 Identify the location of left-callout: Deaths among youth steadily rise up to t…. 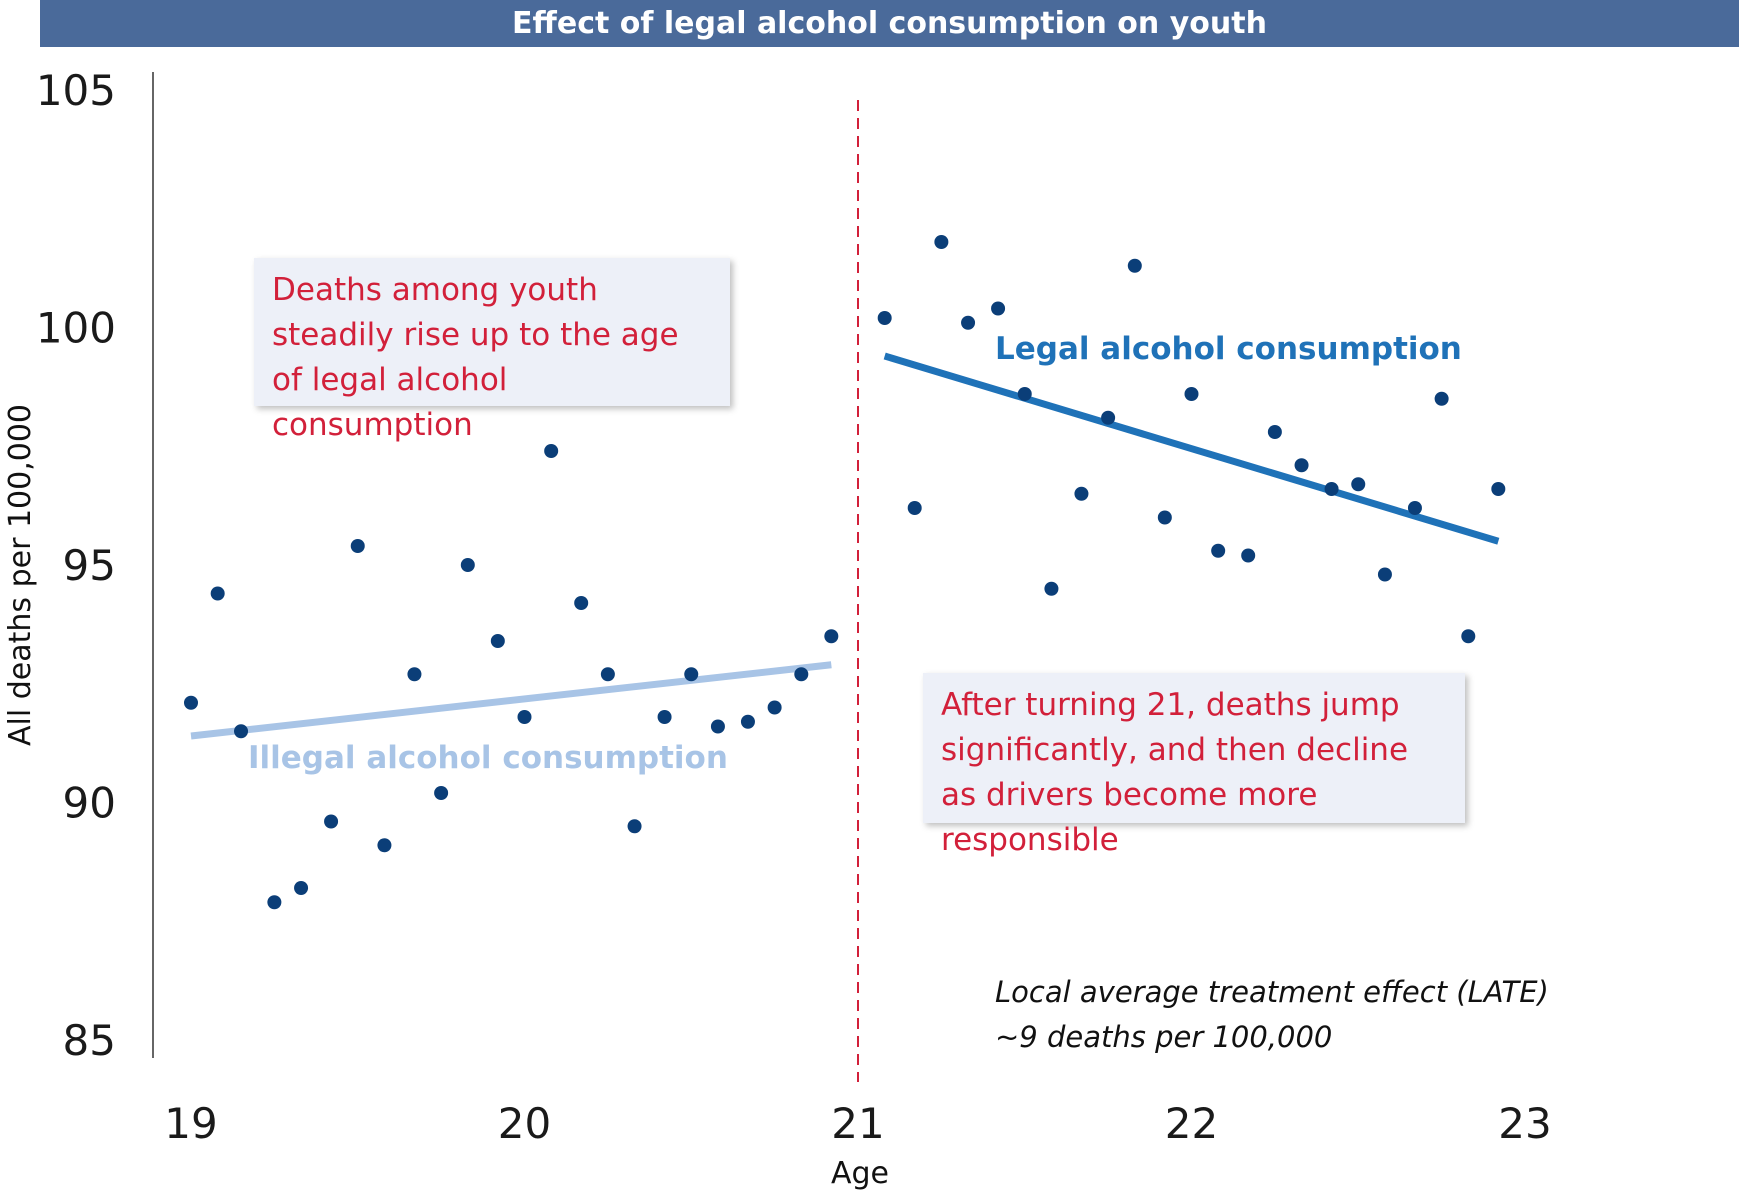
(492, 350).